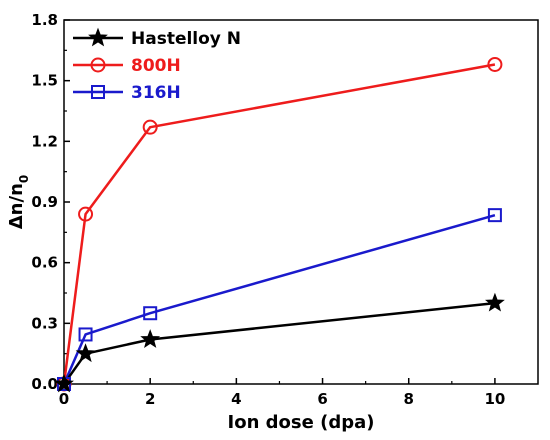 This screenshot has height=440, width=550. What do you see at coordinates (150, 399) in the screenshot?
I see `x-tick-label-1: 2` at bounding box center [150, 399].